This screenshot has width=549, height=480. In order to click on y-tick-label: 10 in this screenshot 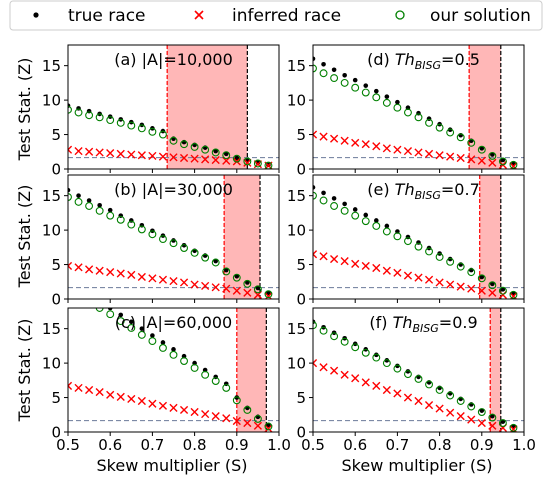, I will do `click(51, 364)`.